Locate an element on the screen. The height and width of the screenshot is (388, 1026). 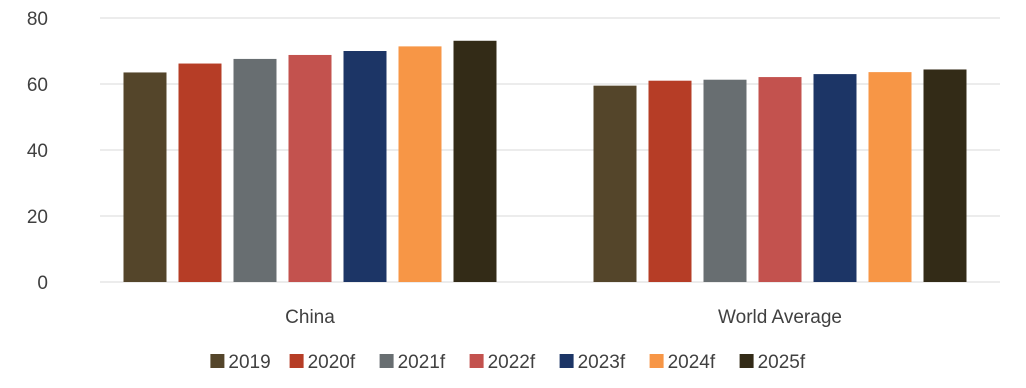
bar-world-average-2023f is located at coordinates (835, 178).